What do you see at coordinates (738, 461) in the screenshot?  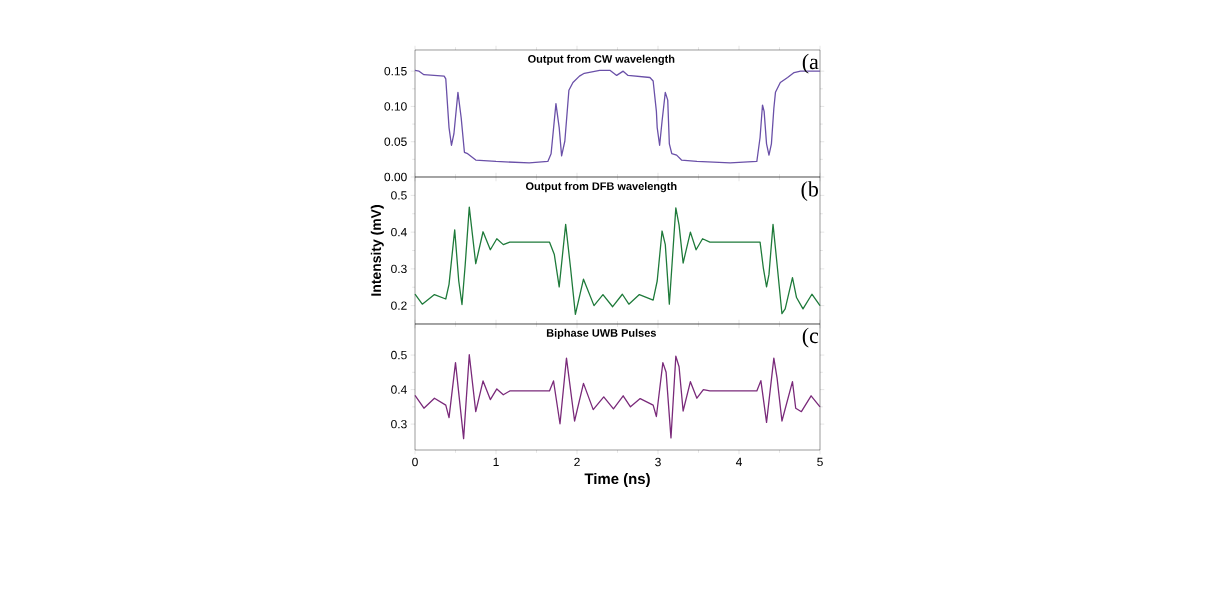 I see `x-tick-label: 4` at bounding box center [738, 461].